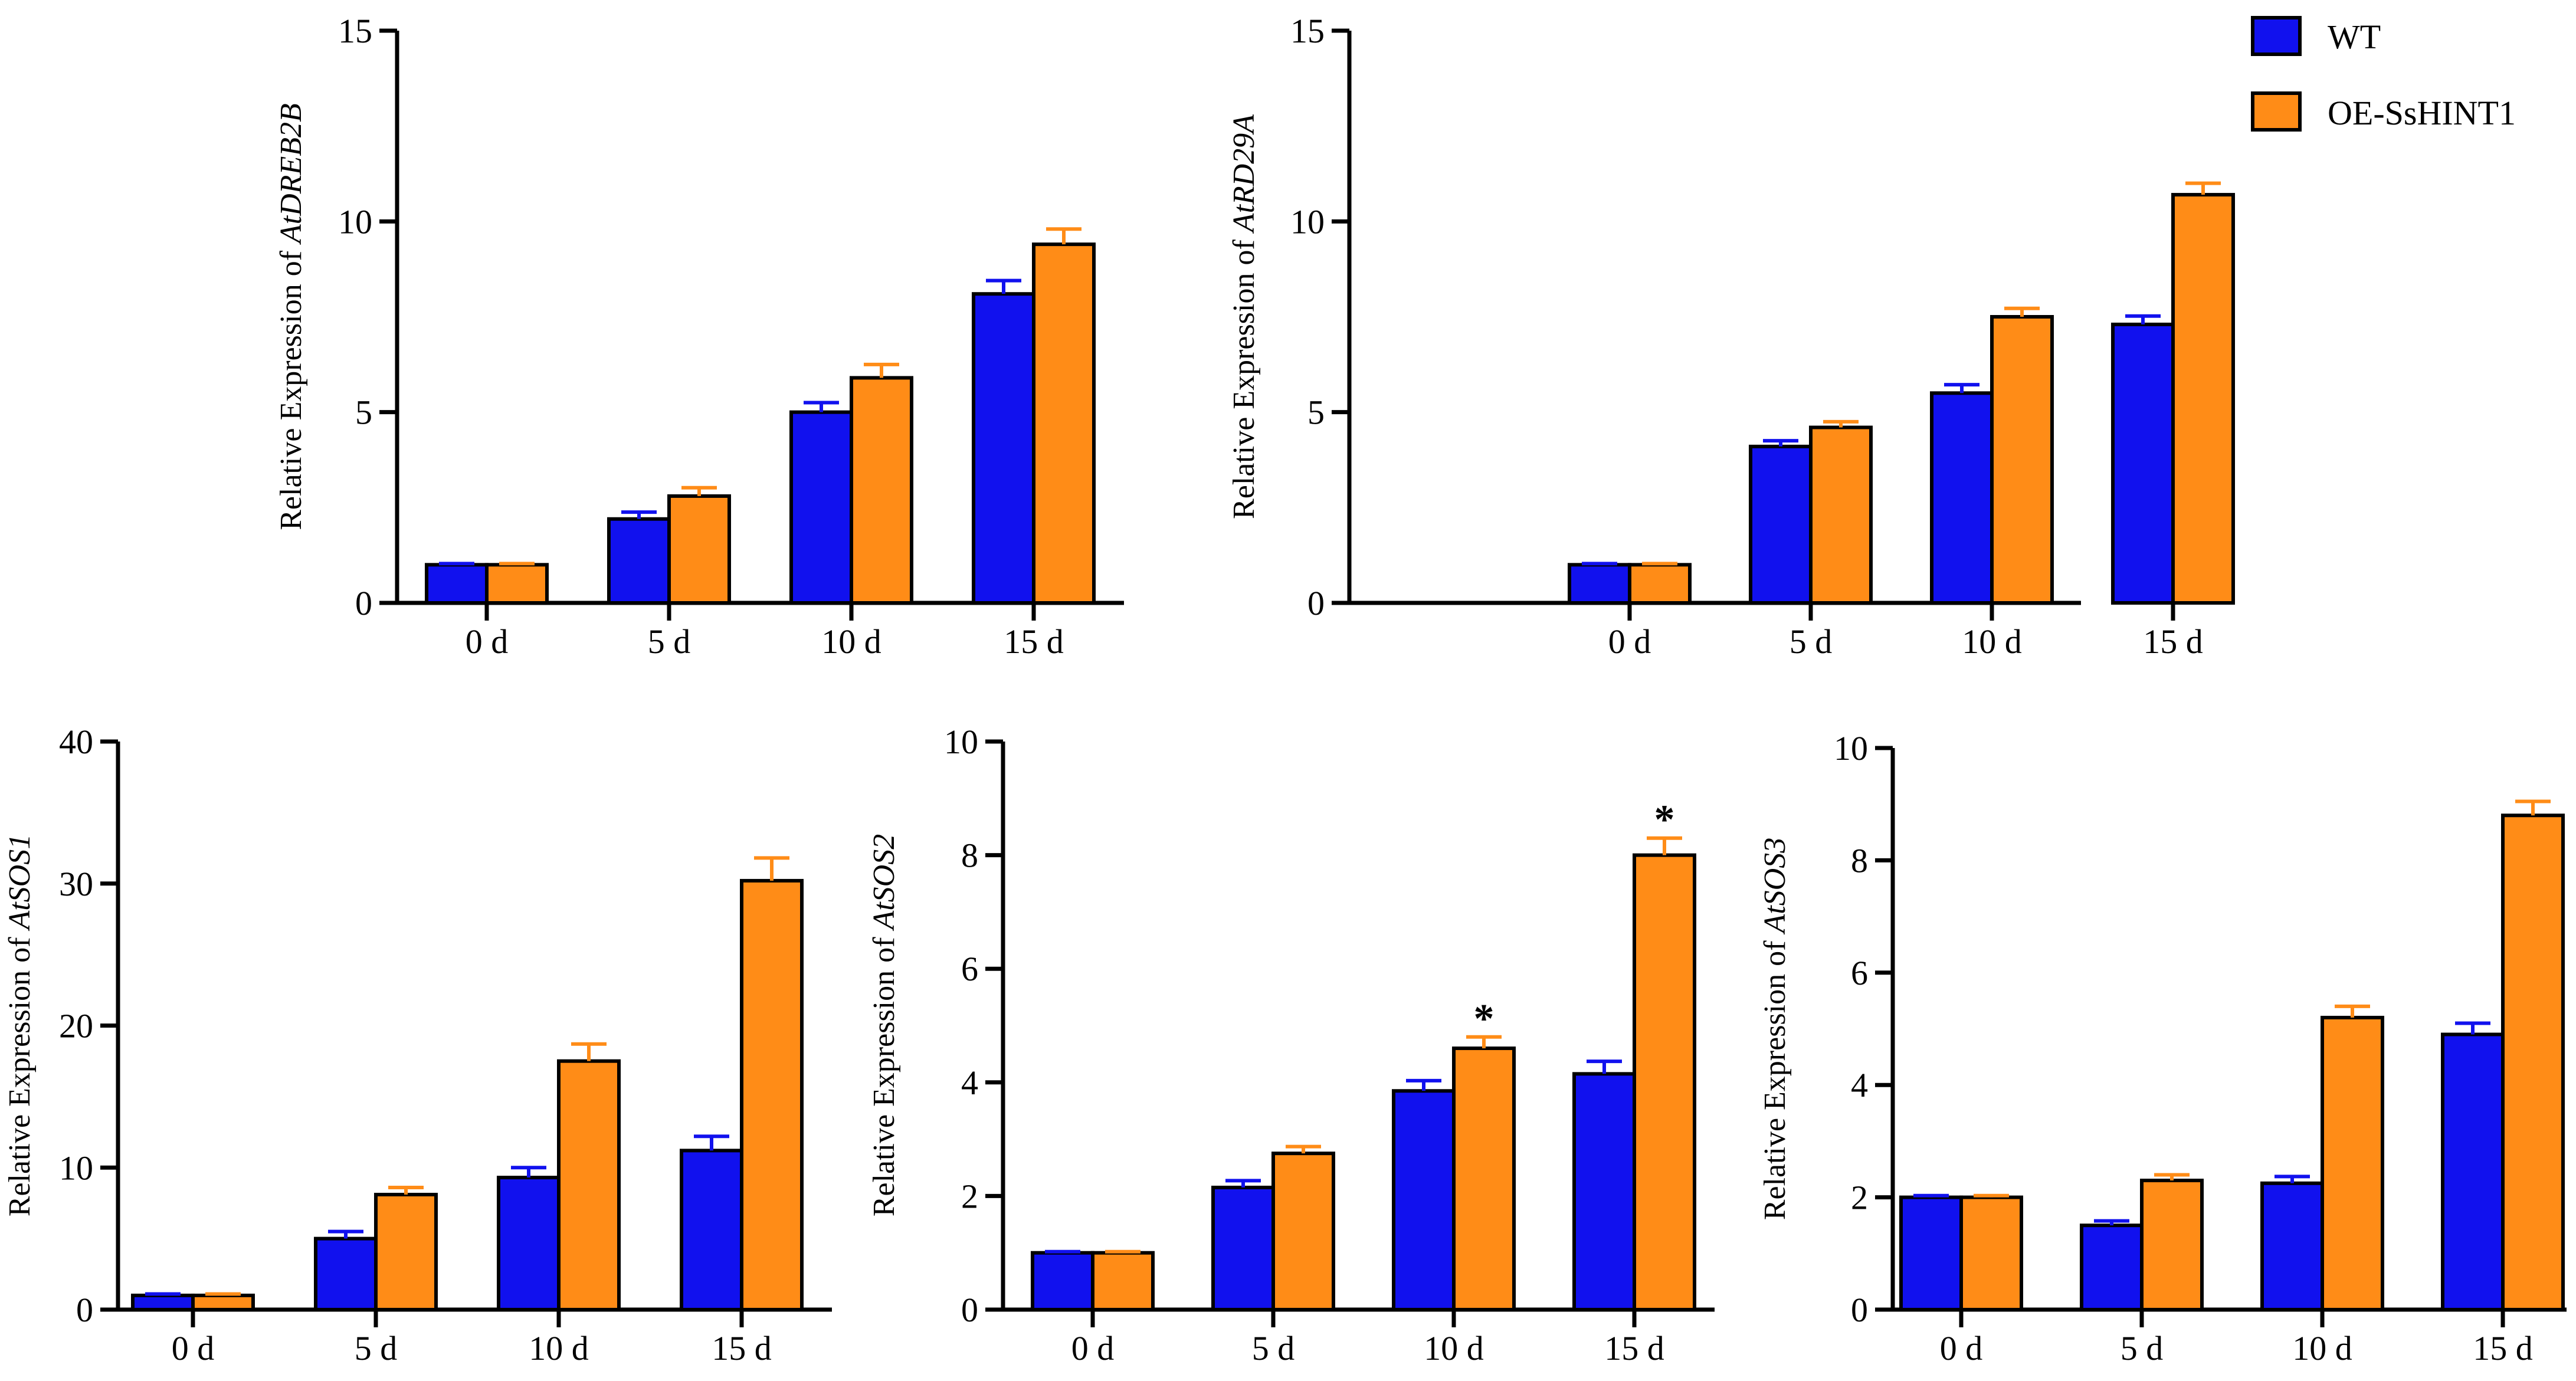 This screenshot has width=2576, height=1381. I want to click on y-axis-label-gene: AtSOS3, so click(1775, 886).